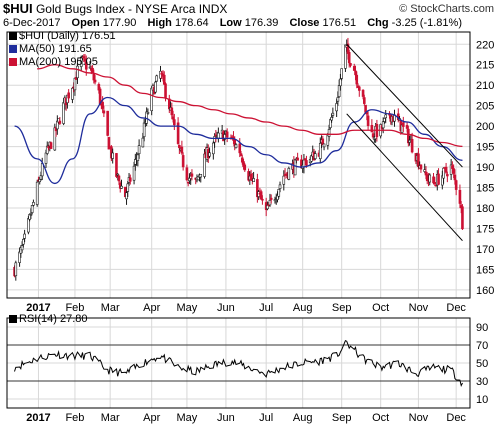  I want to click on legend-ma200: MA(200) 195.05, so click(53, 62).